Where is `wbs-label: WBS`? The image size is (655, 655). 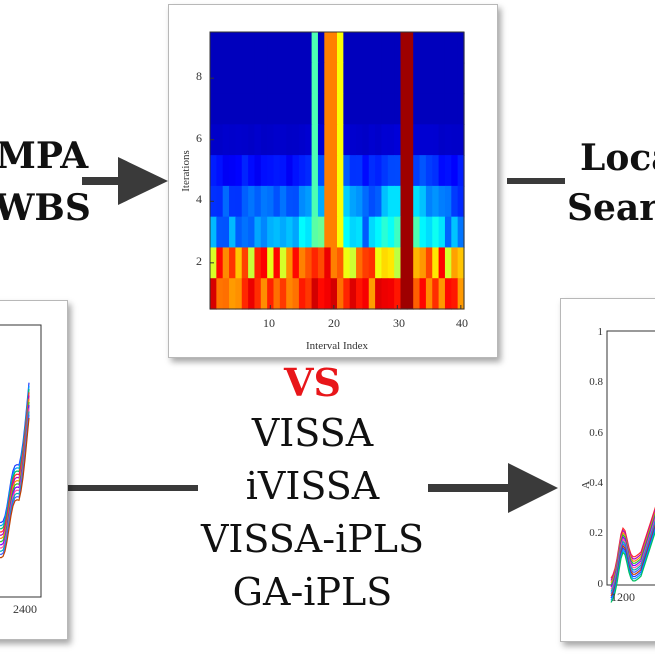
wbs-label: WBS is located at coordinates (45, 208).